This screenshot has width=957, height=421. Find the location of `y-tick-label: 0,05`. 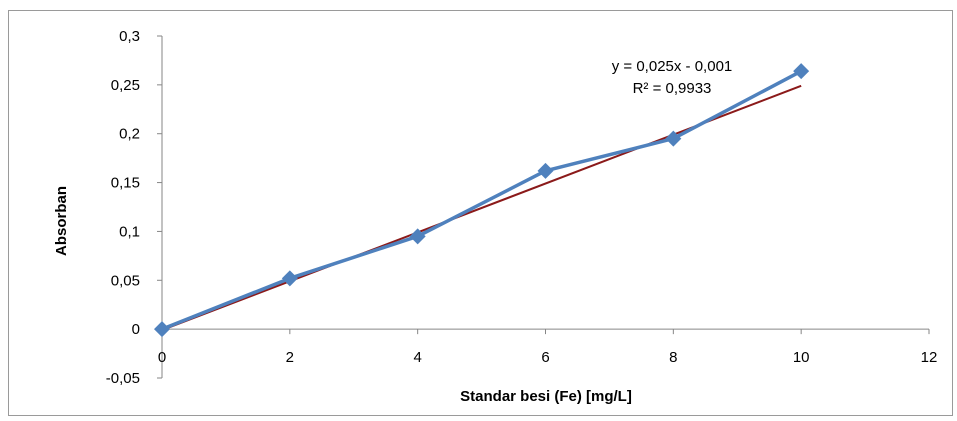

y-tick-label: 0,05 is located at coordinates (125, 280).